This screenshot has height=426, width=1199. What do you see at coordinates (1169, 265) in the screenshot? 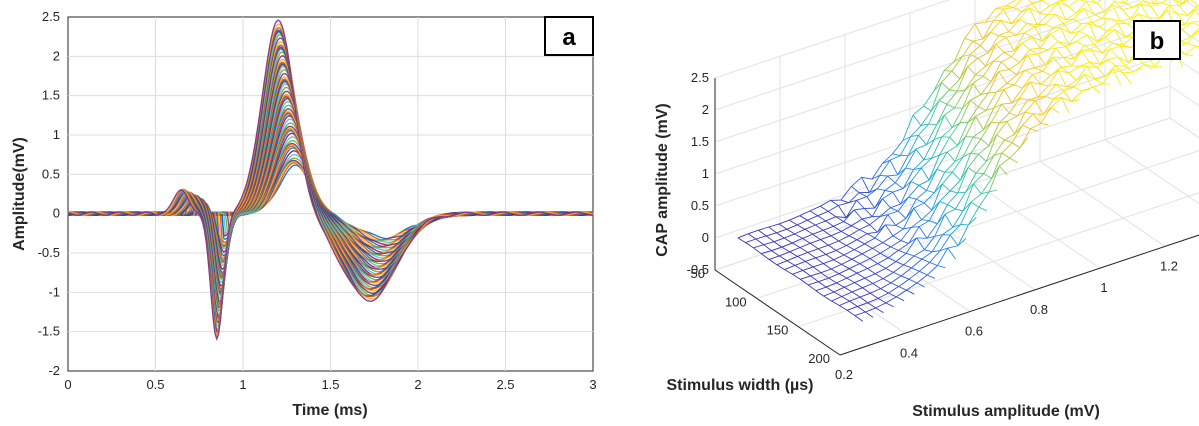
I see `panel-b-x-tick-label: 1.2` at bounding box center [1169, 265].